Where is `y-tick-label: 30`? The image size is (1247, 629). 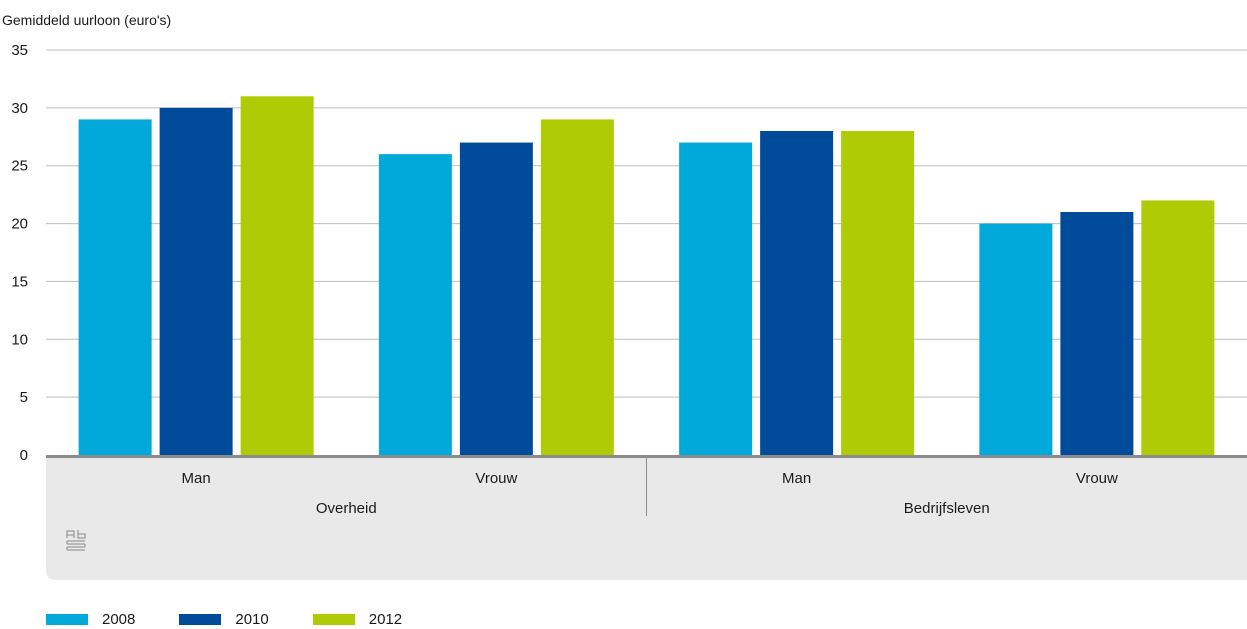
y-tick-label: 30 is located at coordinates (19, 108).